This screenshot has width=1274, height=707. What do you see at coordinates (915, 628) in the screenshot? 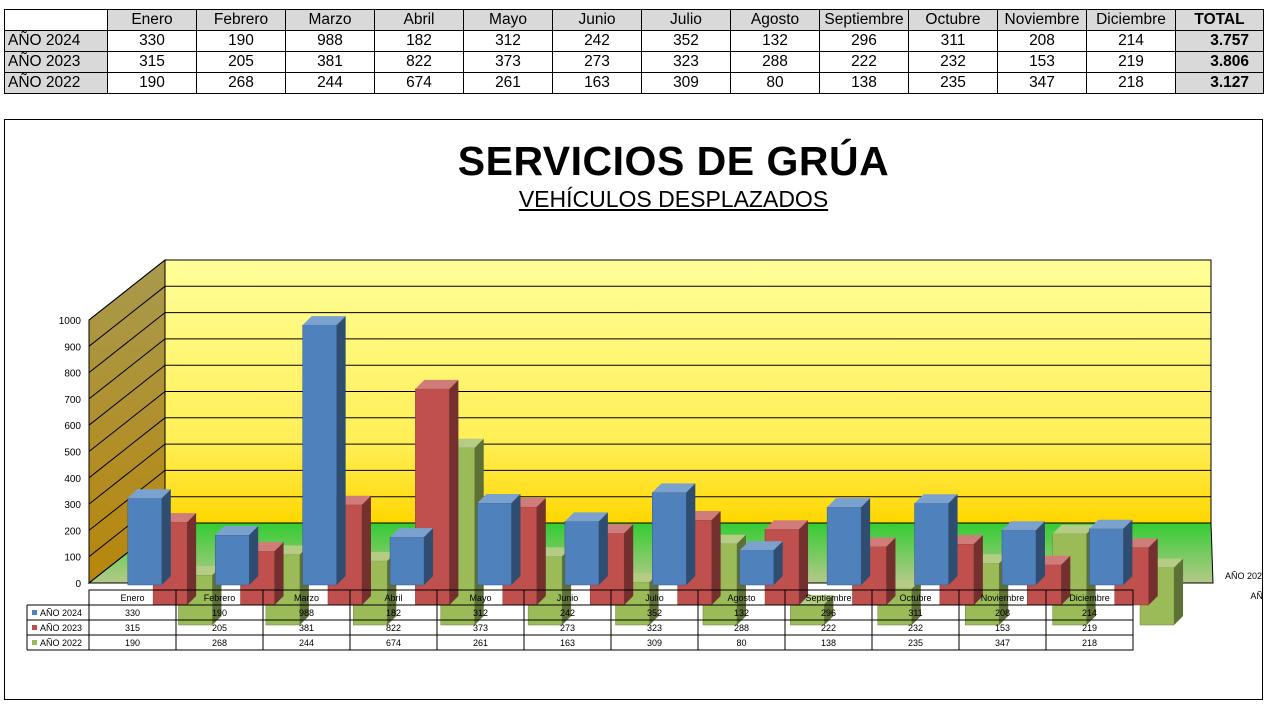
I see `data-table-value: 232` at bounding box center [915, 628].